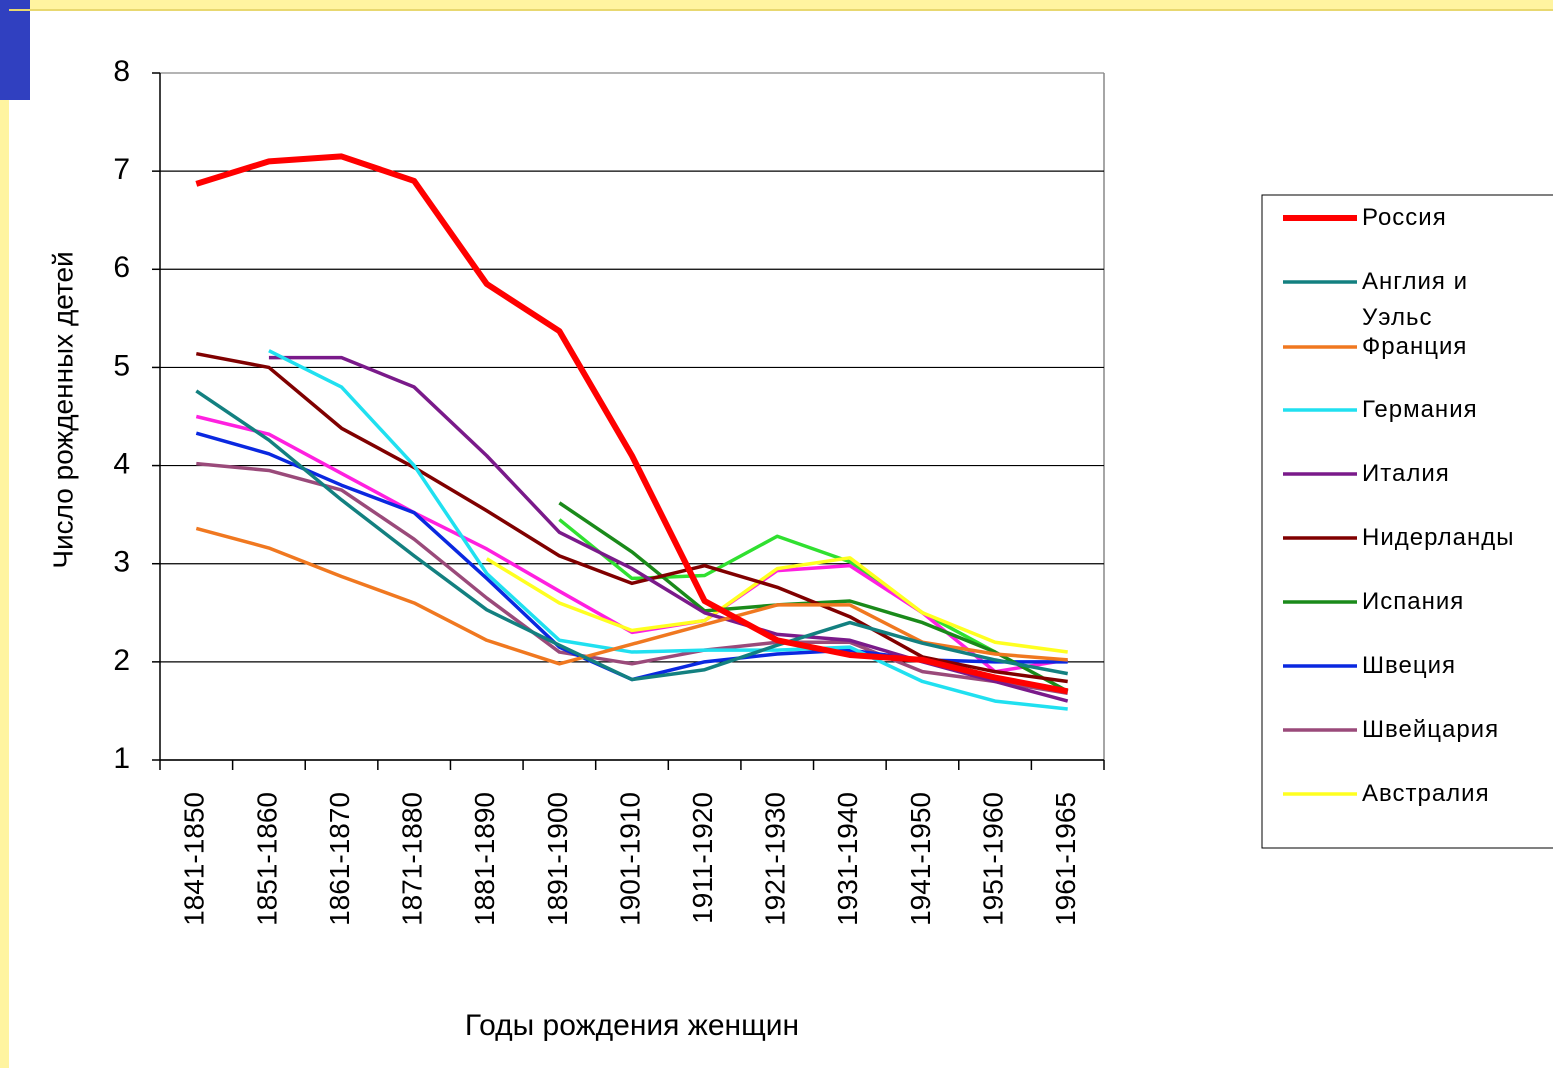 The image size is (1553, 1068). What do you see at coordinates (775, 859) in the screenshot?
I see `x-tick-label: 1921-1930` at bounding box center [775, 859].